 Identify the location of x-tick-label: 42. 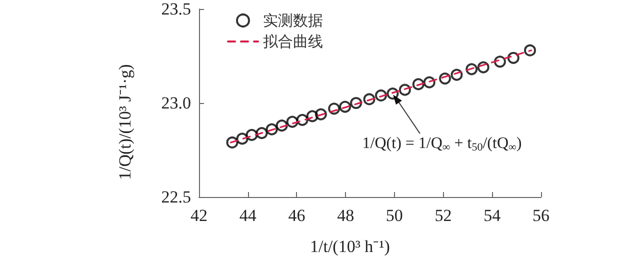
(199, 215).